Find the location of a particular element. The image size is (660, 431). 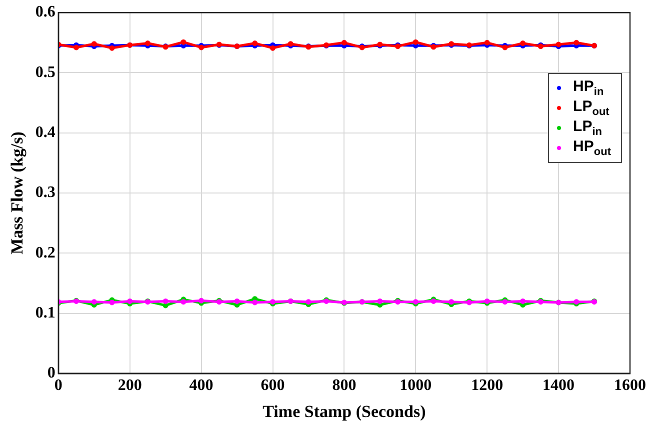

y-tick-label: 0.4 is located at coordinates (45, 133).